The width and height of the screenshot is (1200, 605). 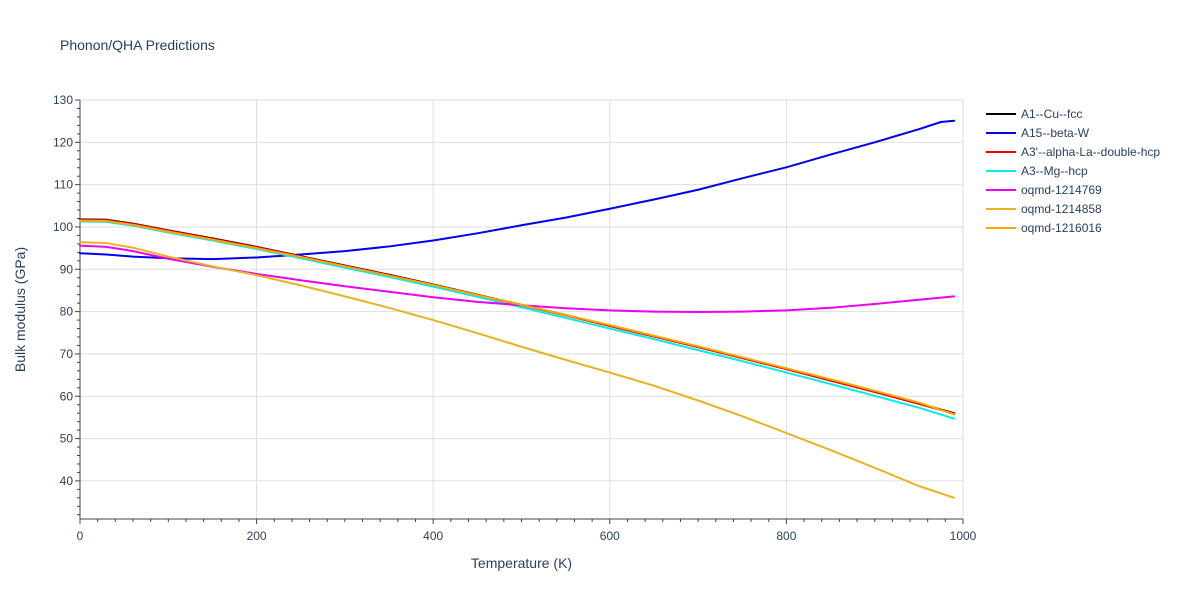 I want to click on legend-item: A15--beta-W, so click(x=1038, y=133).